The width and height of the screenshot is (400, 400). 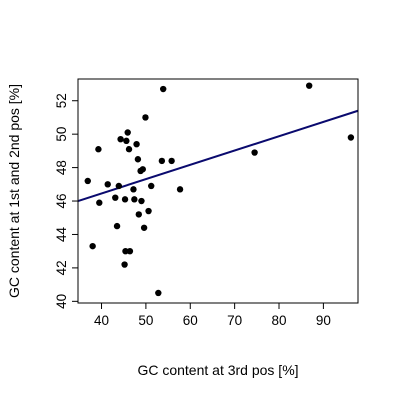 I want to click on x-tick-label: 80, so click(x=278, y=320).